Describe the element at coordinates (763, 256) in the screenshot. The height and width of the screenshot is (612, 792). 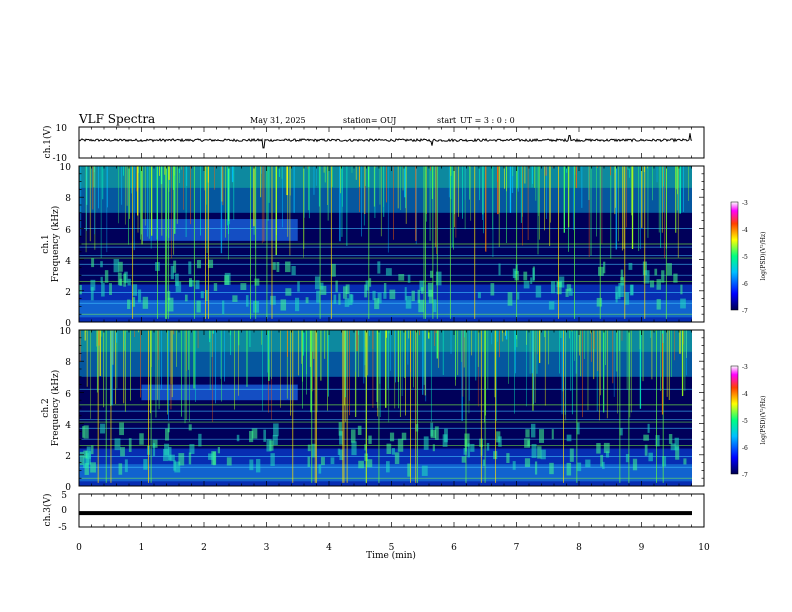
I see `cb1-label: log(PSD)(V²/Hz)` at that location.